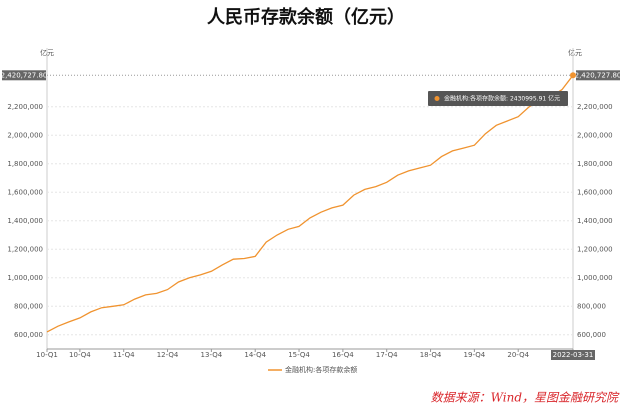 This screenshot has width=622, height=413. Describe the element at coordinates (573, 75) in the screenshot. I see `highlight-point` at that location.